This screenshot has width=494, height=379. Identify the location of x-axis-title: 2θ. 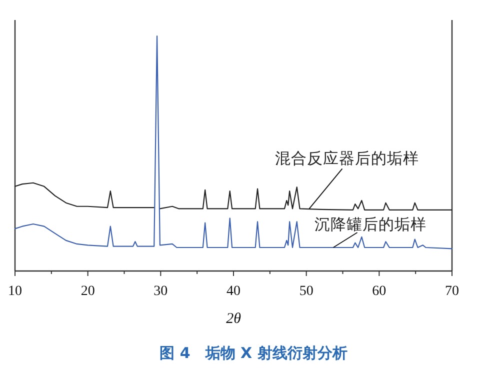
(234, 319).